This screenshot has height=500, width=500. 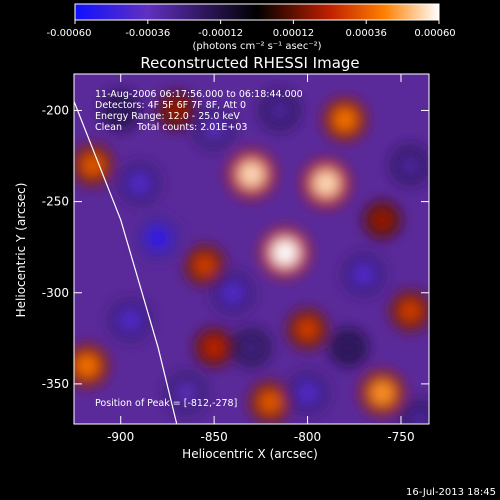 I want to click on x-tick-label: -850, so click(x=214, y=437).